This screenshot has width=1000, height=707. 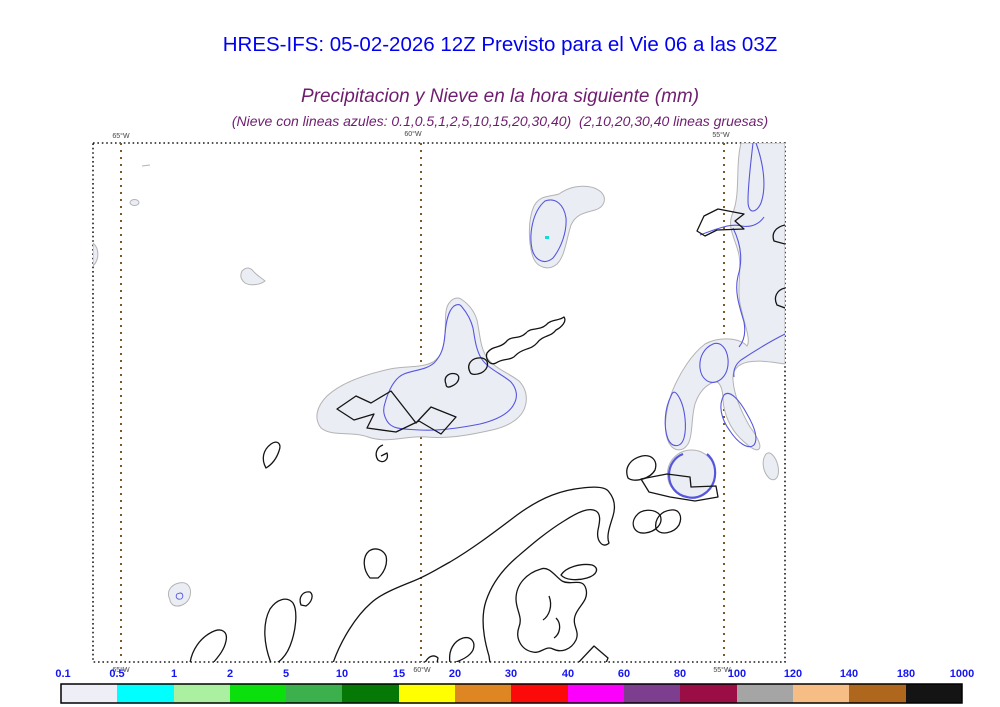 I want to click on coastline-mainland, so click(x=474, y=574).